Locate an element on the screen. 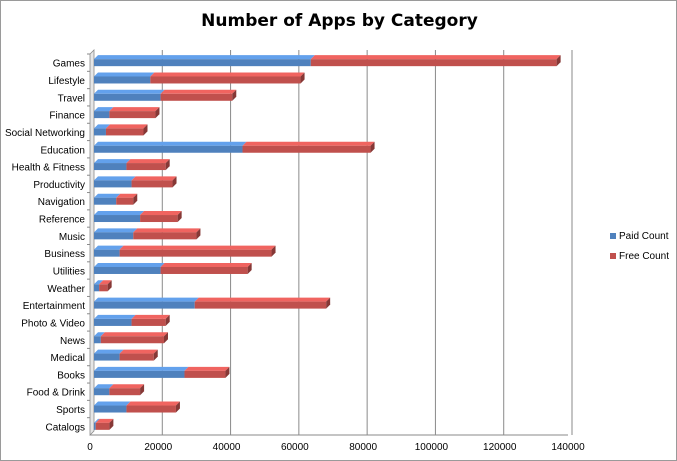 The height and width of the screenshot is (461, 677). x-tick-label: 100000 is located at coordinates (432, 447).